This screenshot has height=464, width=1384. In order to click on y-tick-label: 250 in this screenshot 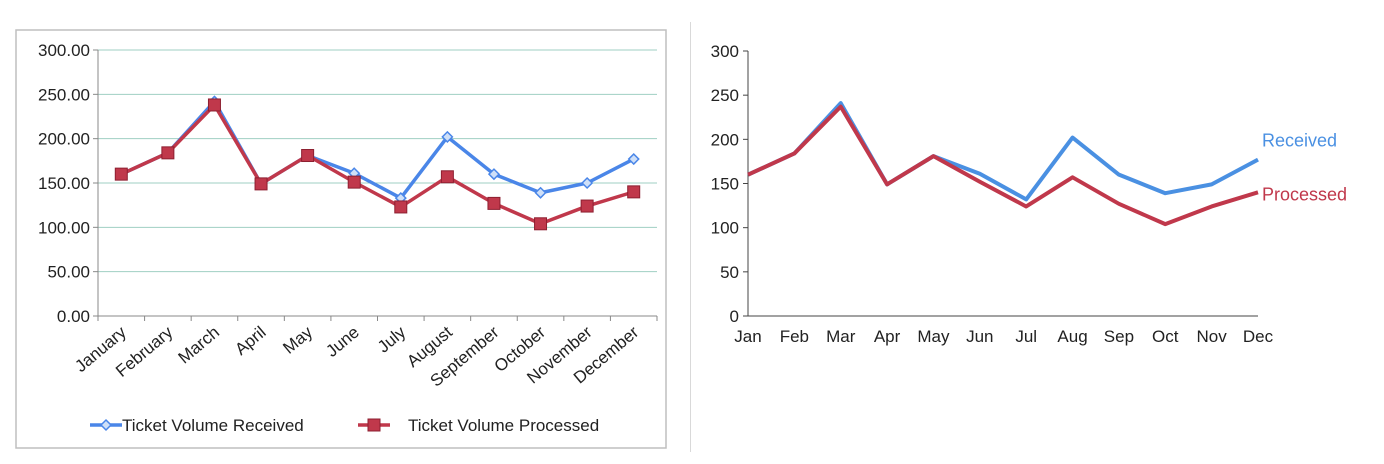, I will do `click(725, 95)`.